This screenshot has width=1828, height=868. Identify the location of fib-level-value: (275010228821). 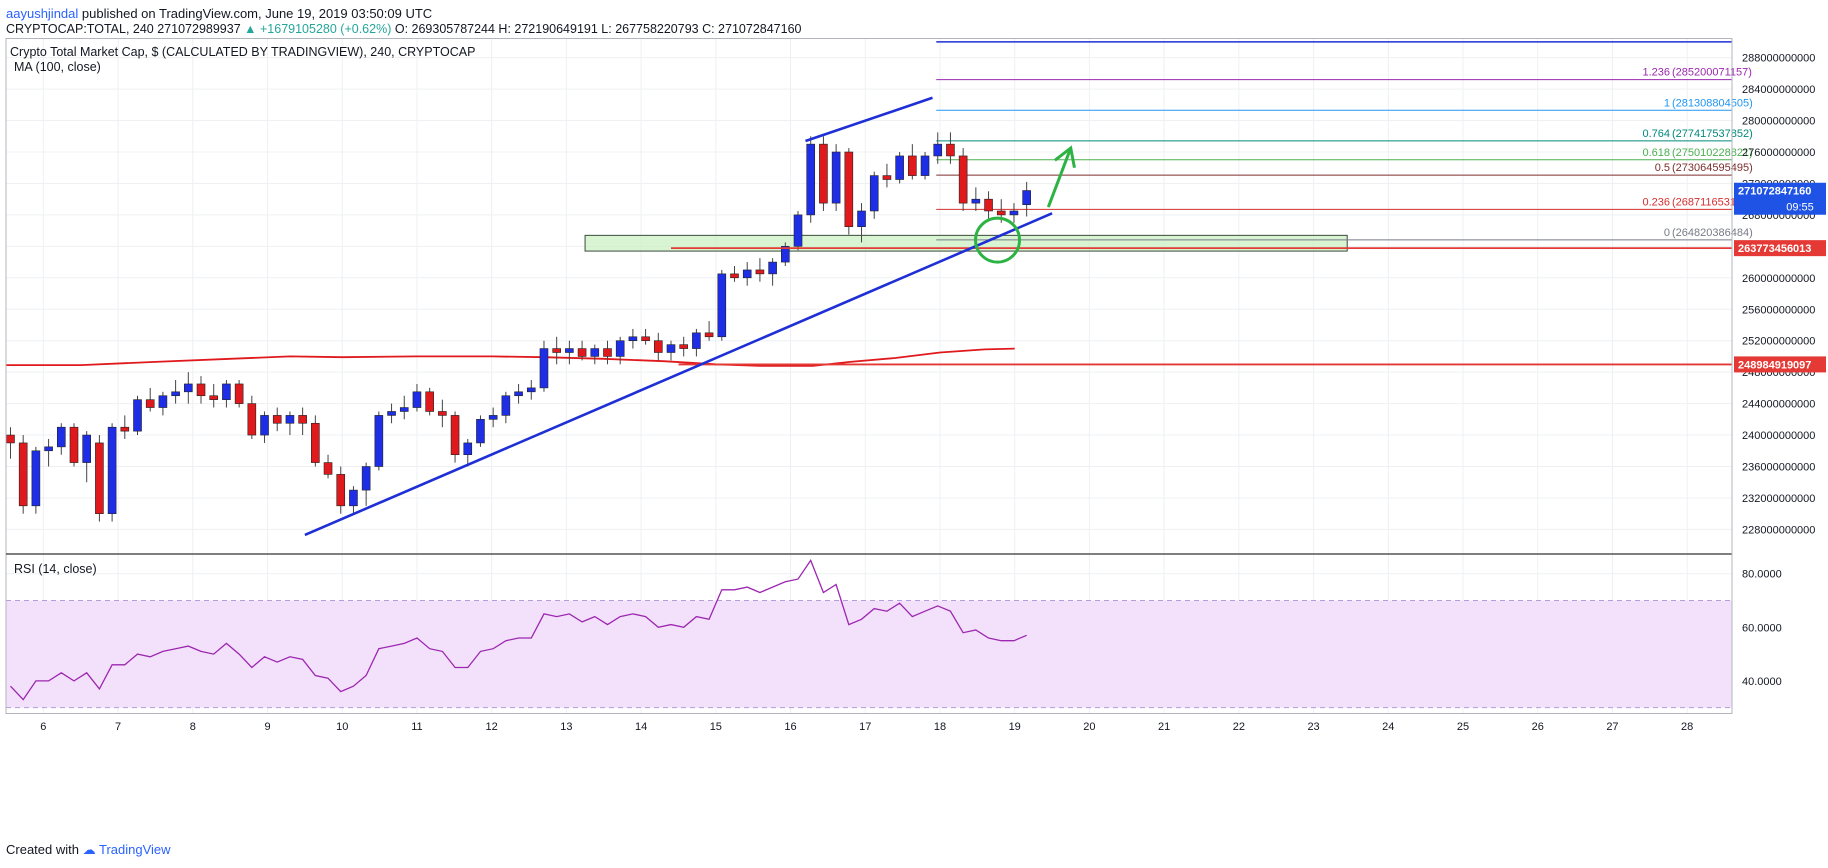
(1712, 153).